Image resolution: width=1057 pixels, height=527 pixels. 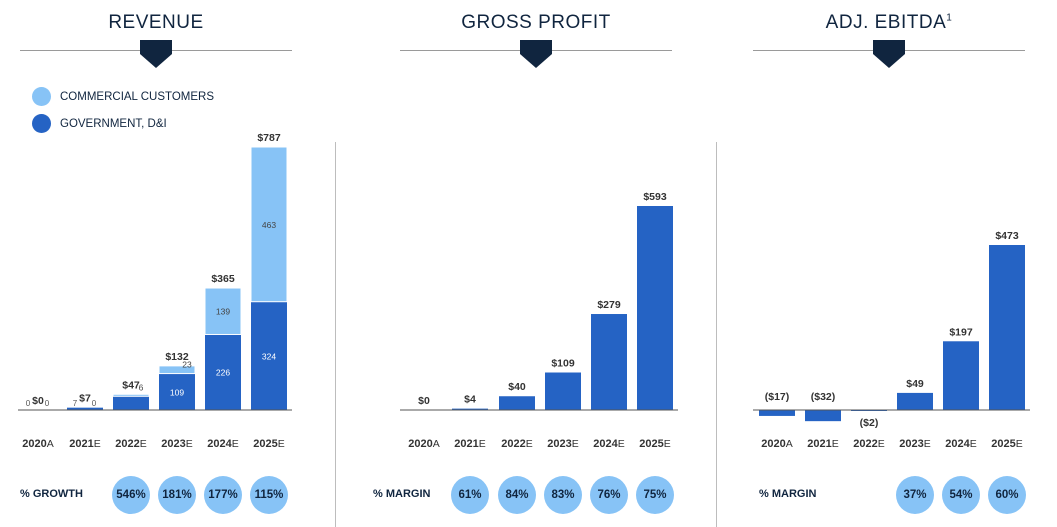 What do you see at coordinates (517, 495) in the screenshot?
I see `gross-profit-margin-badge-2022E: 84%` at bounding box center [517, 495].